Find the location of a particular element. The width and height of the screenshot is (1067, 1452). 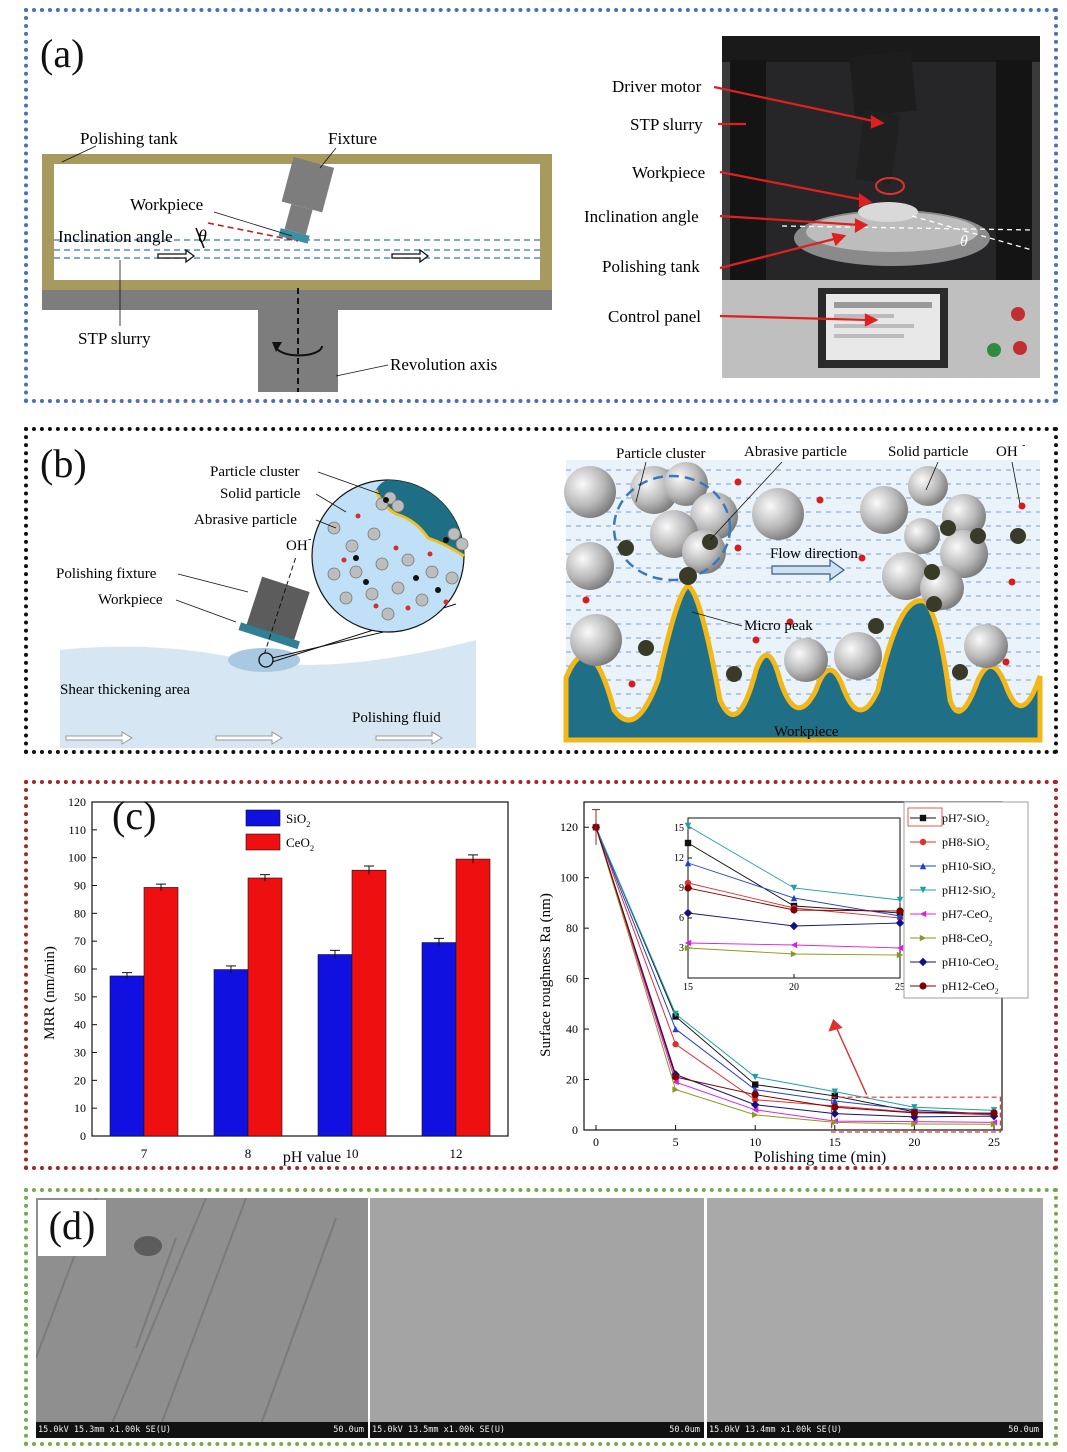

label-abrasive-particle-r: Abrasive particle is located at coordinates (795, 452).